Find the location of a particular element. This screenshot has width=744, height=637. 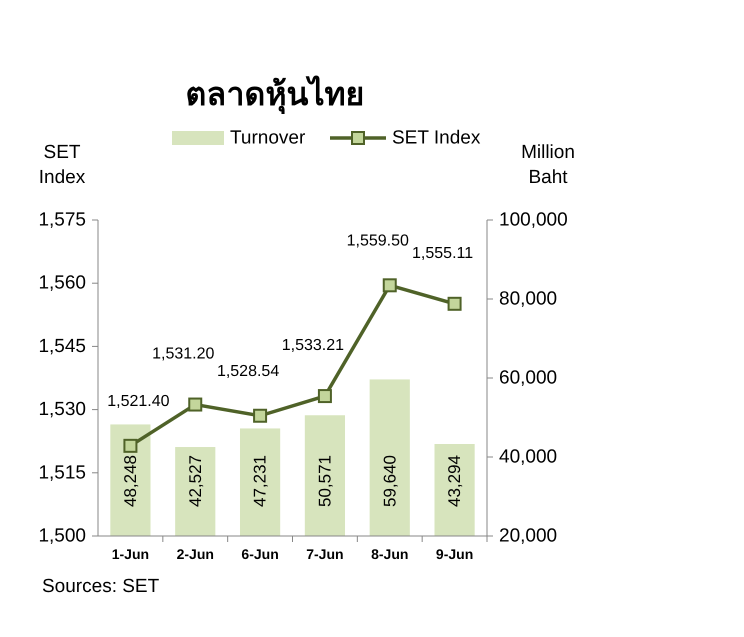

y-axis-title: SET Index is located at coordinates (62, 165).